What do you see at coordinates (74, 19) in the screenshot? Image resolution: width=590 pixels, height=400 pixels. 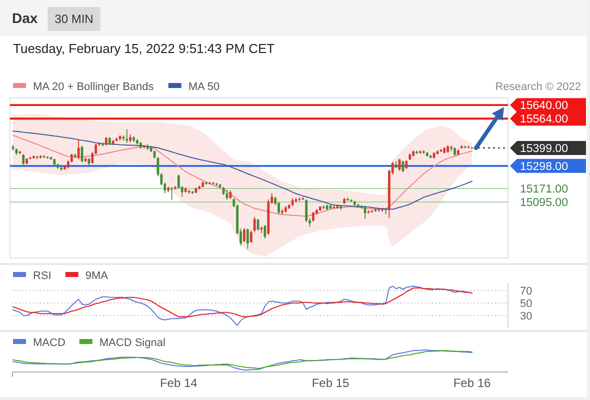 I see `interval-button: 30 MIN` at bounding box center [74, 19].